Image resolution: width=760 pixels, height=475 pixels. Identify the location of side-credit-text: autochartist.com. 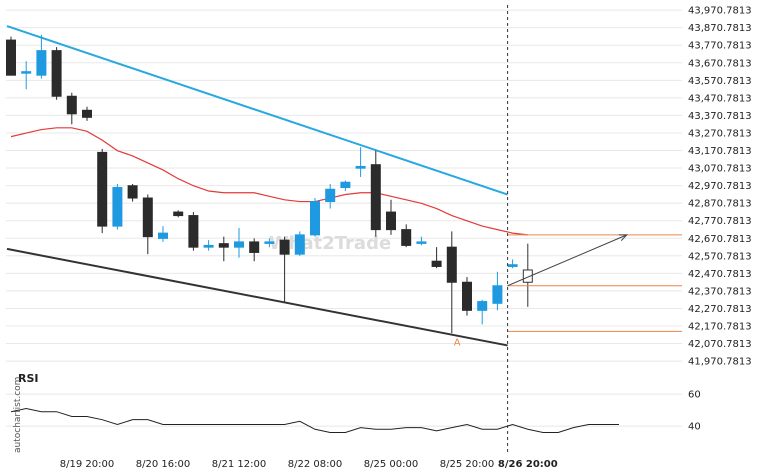
(18, 415).